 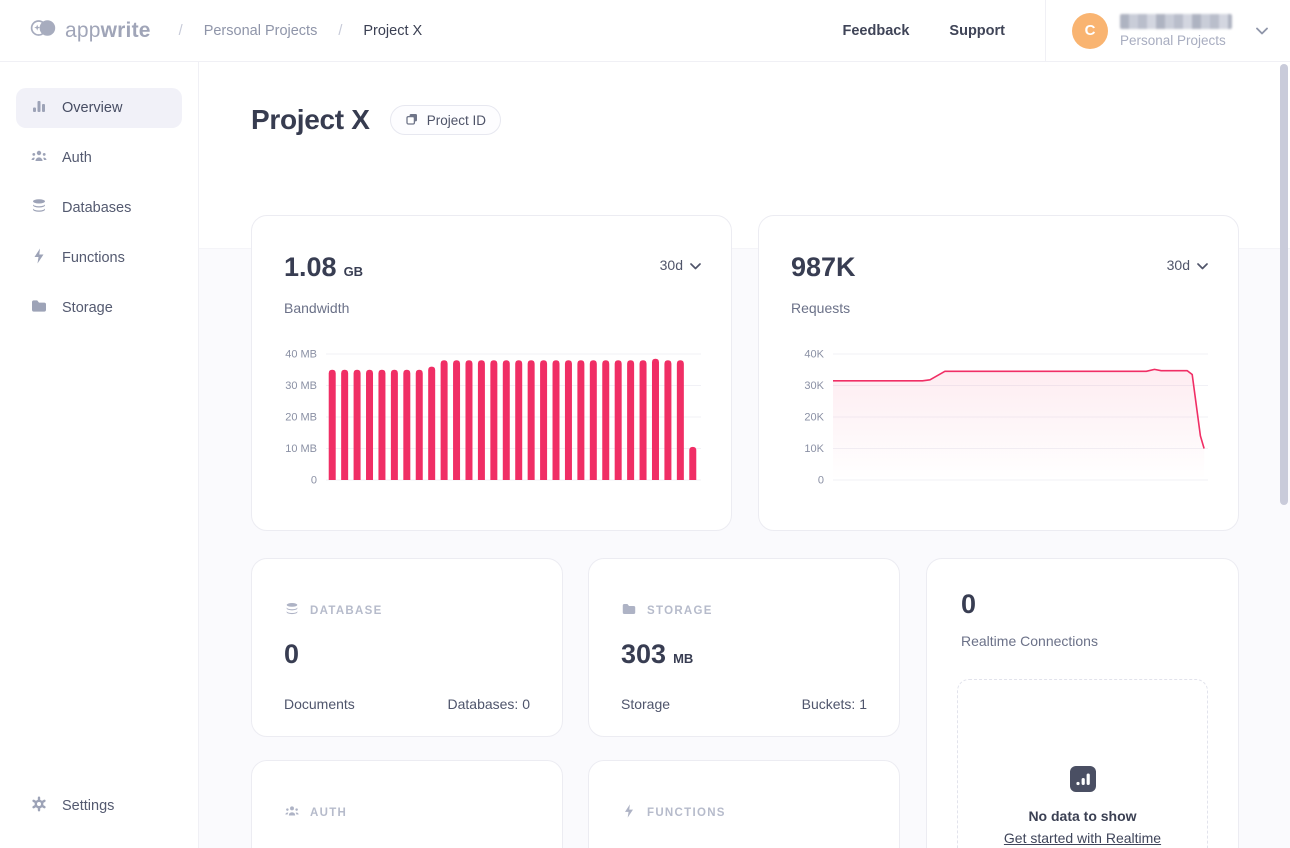 I want to click on breadcrumb: / Personal Projects / Project X, so click(x=301, y=31).